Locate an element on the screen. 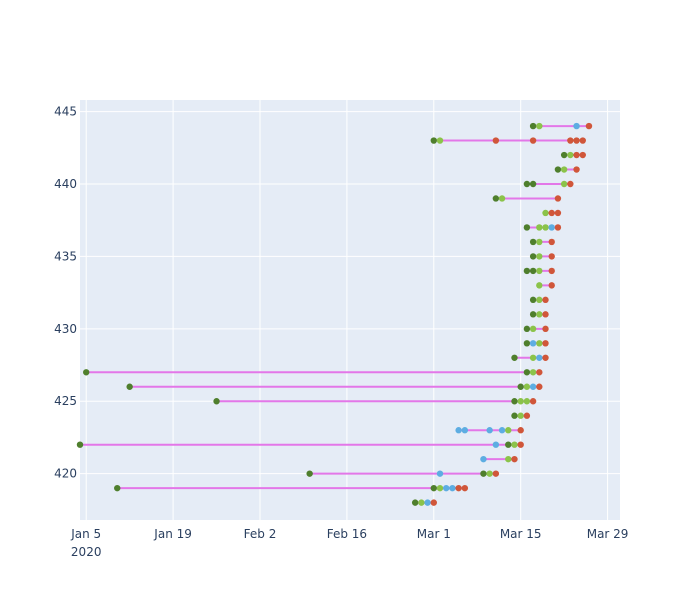 The image size is (700, 600). x-tick-label: Mar 15 is located at coordinates (521, 534).